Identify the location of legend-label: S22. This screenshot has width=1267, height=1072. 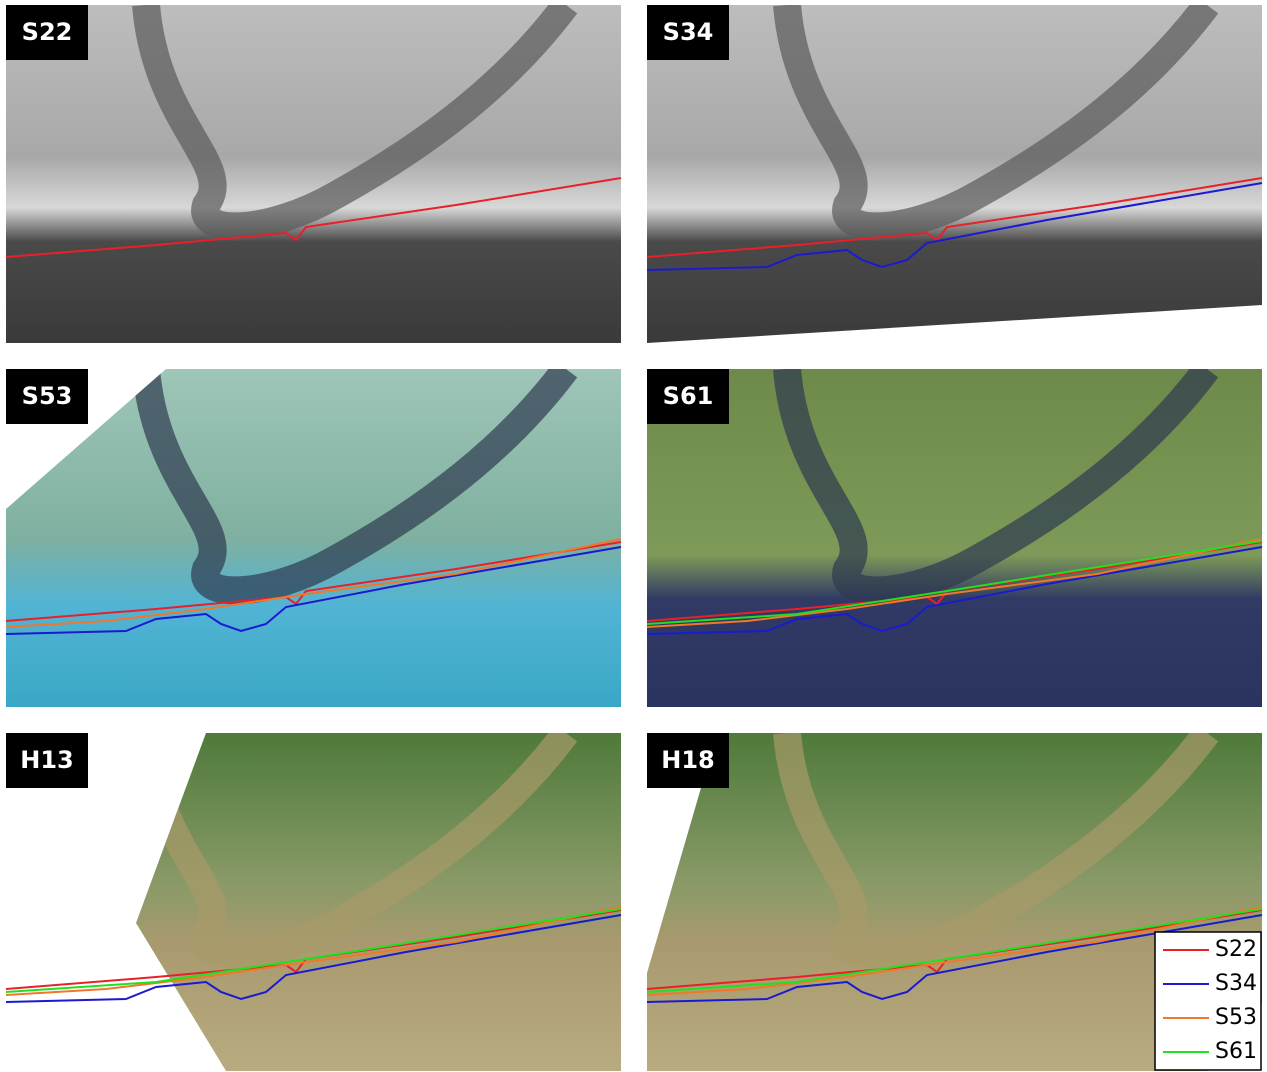
(1236, 949).